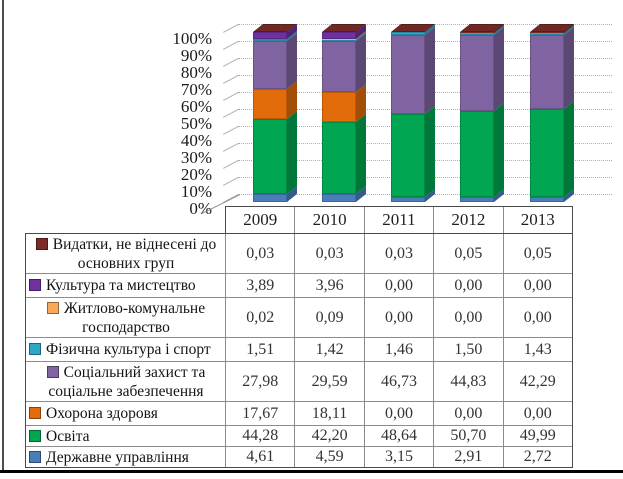 The height and width of the screenshot is (479, 623). I want to click on series-label: Державне управління, so click(126, 457).